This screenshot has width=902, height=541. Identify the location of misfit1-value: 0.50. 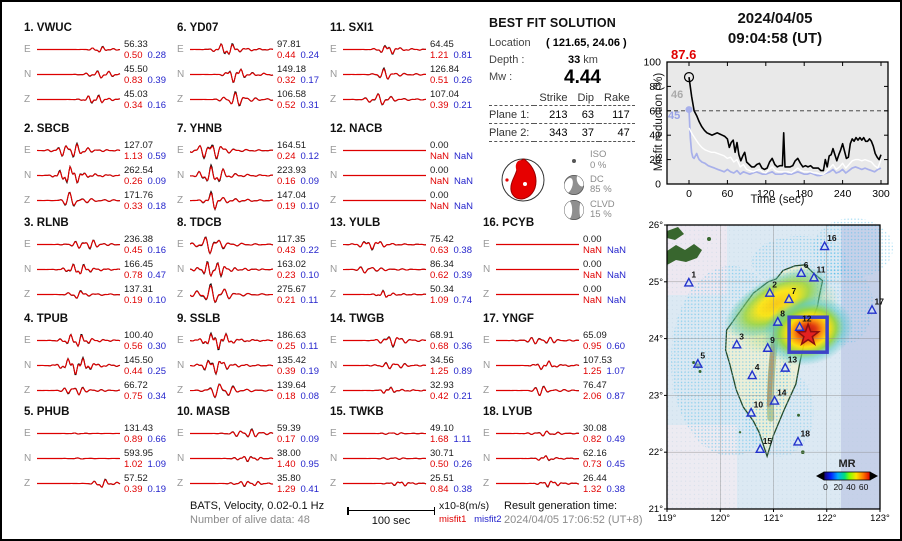
(133, 55).